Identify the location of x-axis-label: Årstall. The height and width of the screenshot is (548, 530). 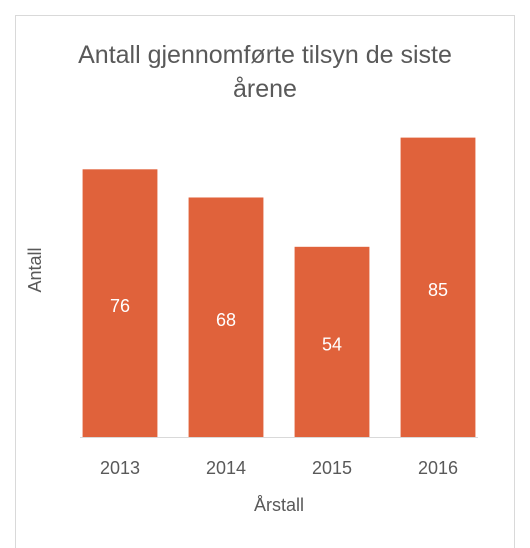
(279, 505).